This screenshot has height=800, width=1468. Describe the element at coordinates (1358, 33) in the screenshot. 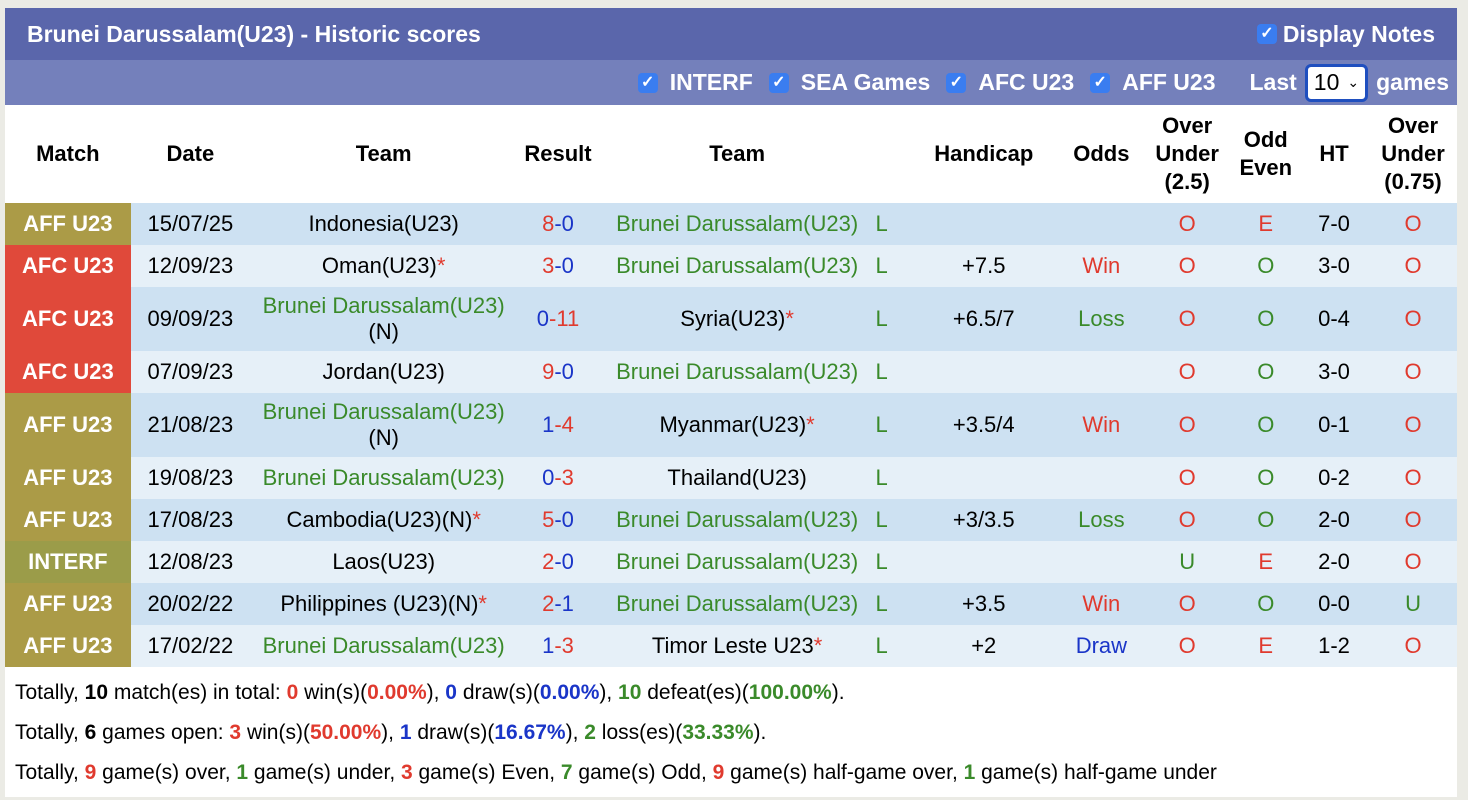

I see `display-notes-label: Display Notes` at that location.